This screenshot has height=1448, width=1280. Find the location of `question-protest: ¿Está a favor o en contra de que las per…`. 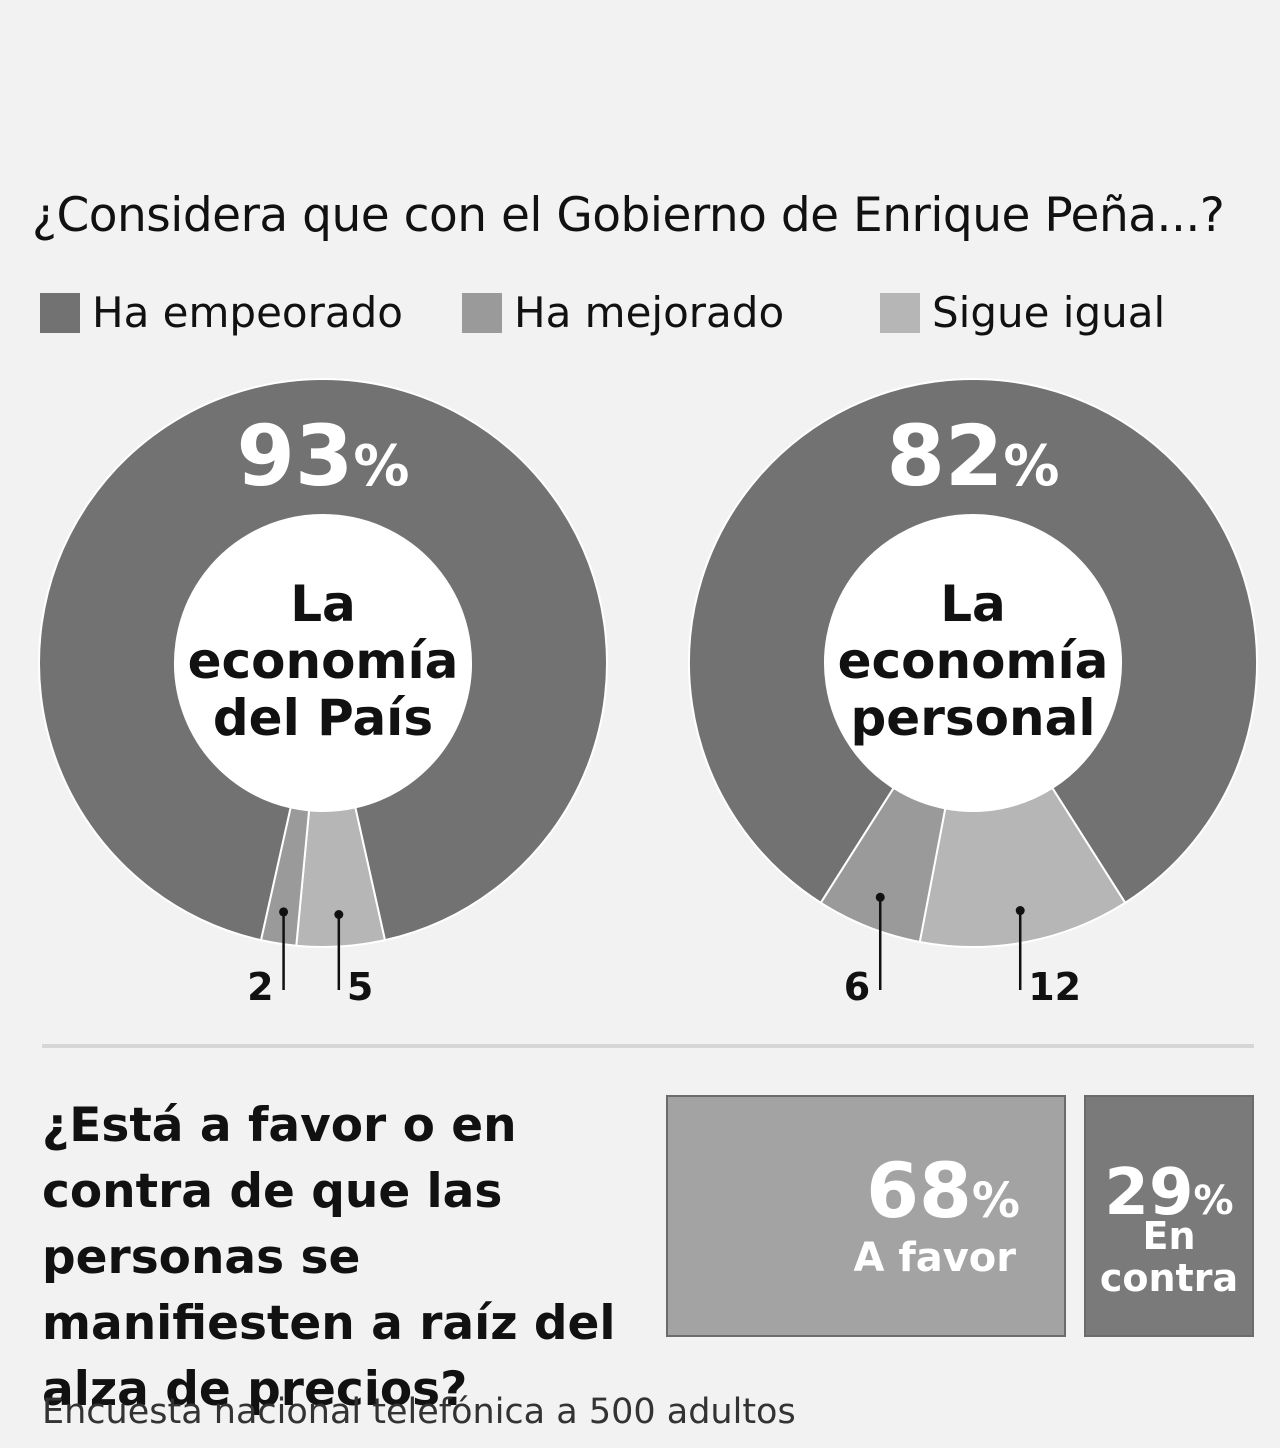

question-protest: ¿Está a favor o en contra de que las per… is located at coordinates (329, 1257).